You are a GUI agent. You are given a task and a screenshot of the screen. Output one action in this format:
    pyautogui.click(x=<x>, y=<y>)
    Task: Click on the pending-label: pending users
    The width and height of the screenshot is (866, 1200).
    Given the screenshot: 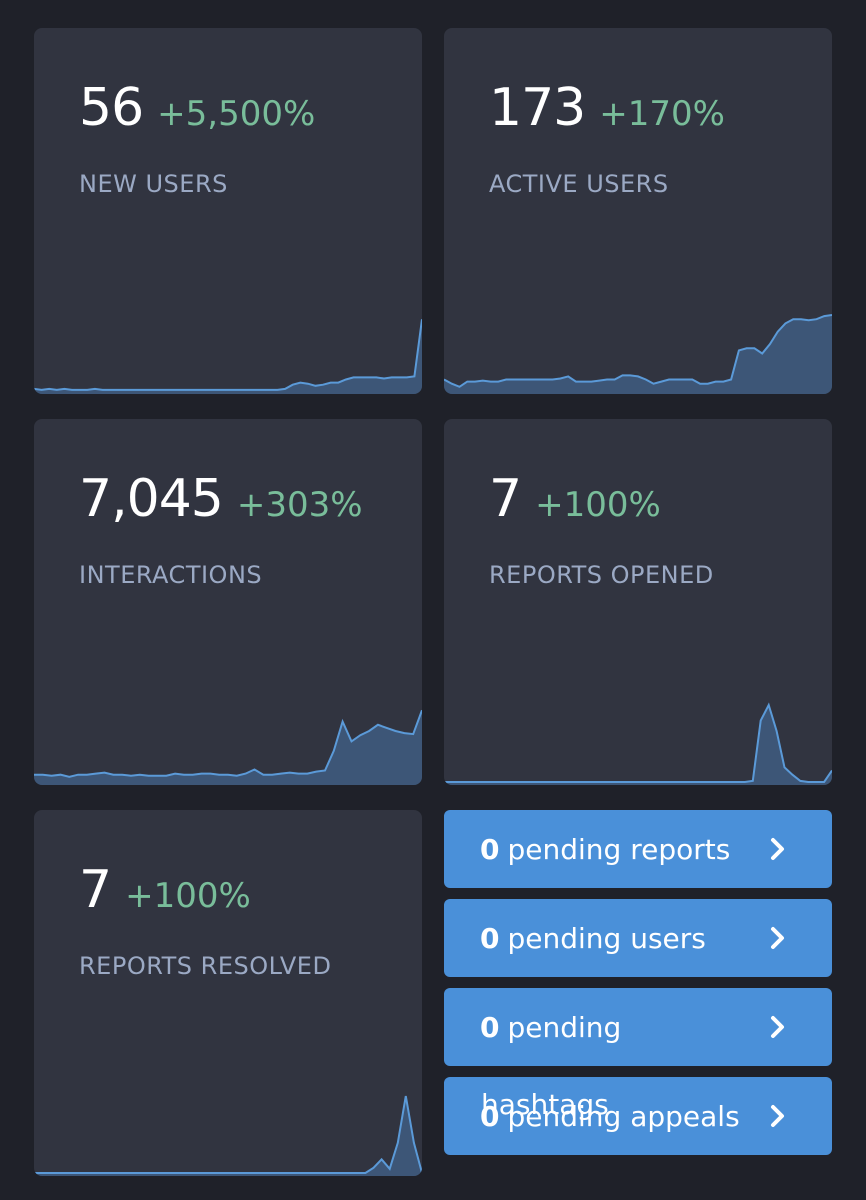 What is the action you would take?
    pyautogui.click(x=606, y=938)
    